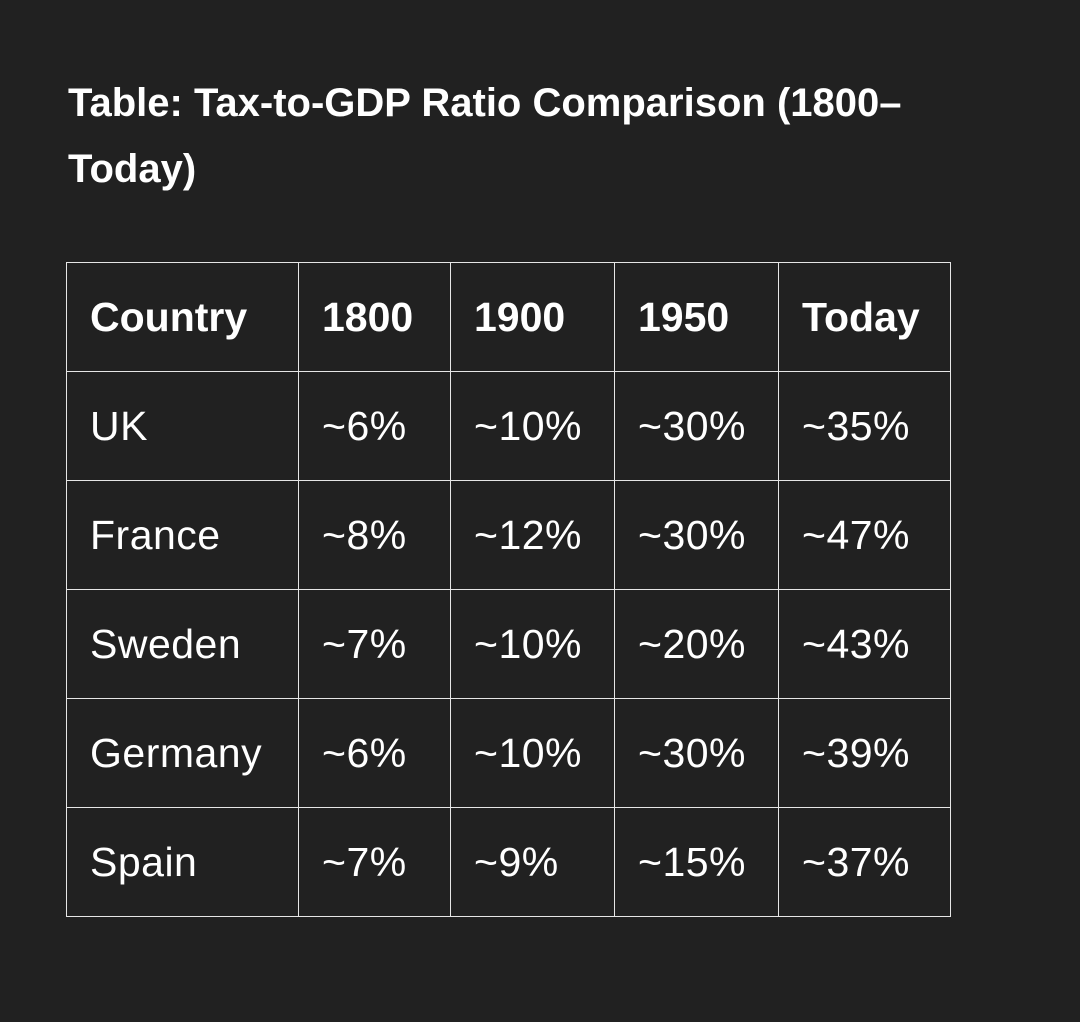 This screenshot has width=1080, height=1022. What do you see at coordinates (864, 644) in the screenshot?
I see `value-cell-today: ~43%` at bounding box center [864, 644].